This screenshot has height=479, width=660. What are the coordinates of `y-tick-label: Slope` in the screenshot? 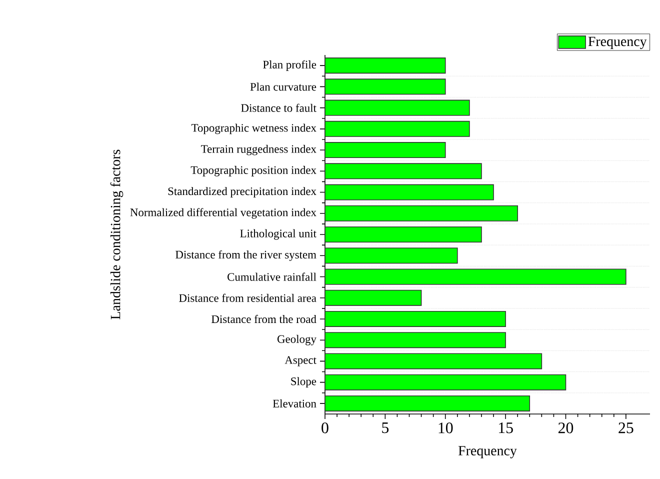 It's located at (303, 382).